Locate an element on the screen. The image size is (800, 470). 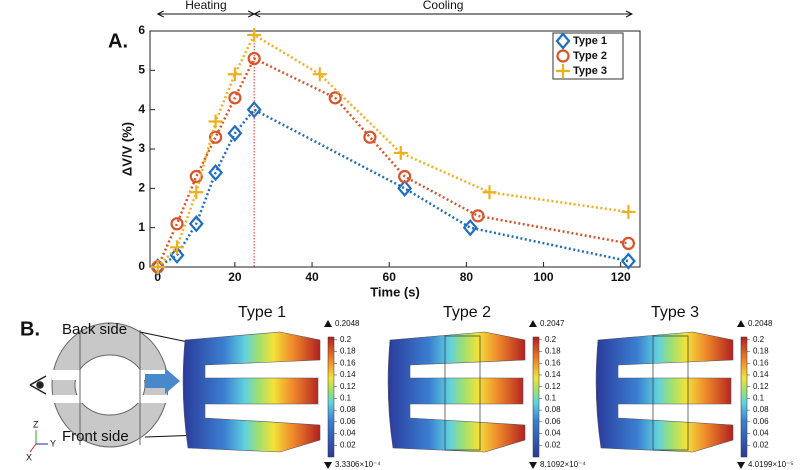
x-tick-label: 40 is located at coordinates (312, 277).